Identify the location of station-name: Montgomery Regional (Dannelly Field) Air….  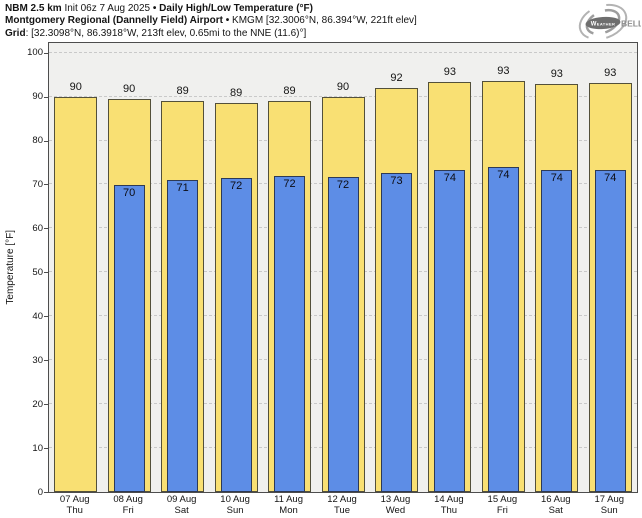
(117, 21).